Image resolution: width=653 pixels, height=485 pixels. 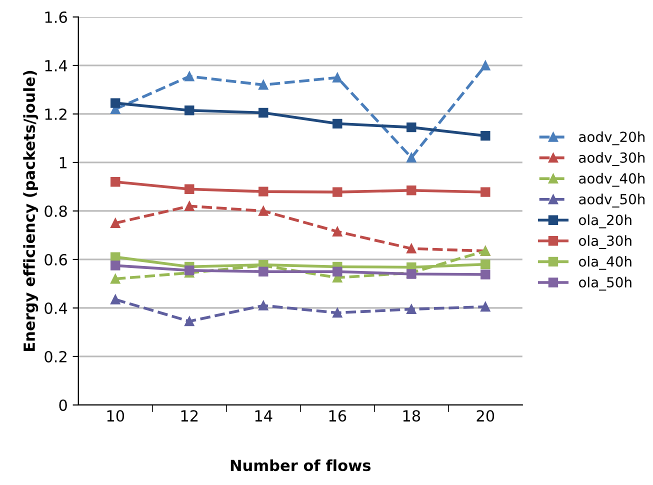 I want to click on y-tick-label: 0, so click(x=63, y=405).